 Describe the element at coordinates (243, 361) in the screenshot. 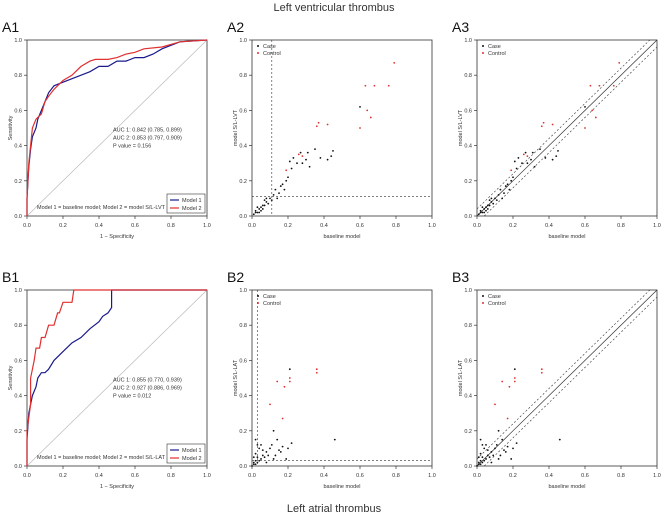

I see `b2-y-tick-label: 0.6` at that location.